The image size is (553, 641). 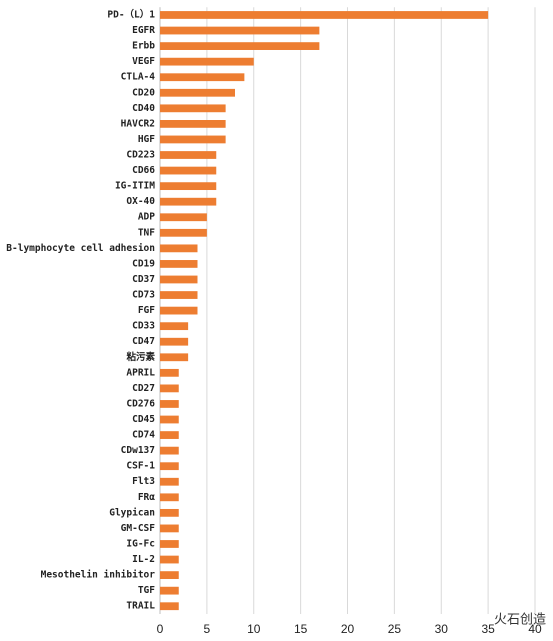 I want to click on y-tick-label: B-lymphocyte cell adhesion, so click(x=80, y=248).